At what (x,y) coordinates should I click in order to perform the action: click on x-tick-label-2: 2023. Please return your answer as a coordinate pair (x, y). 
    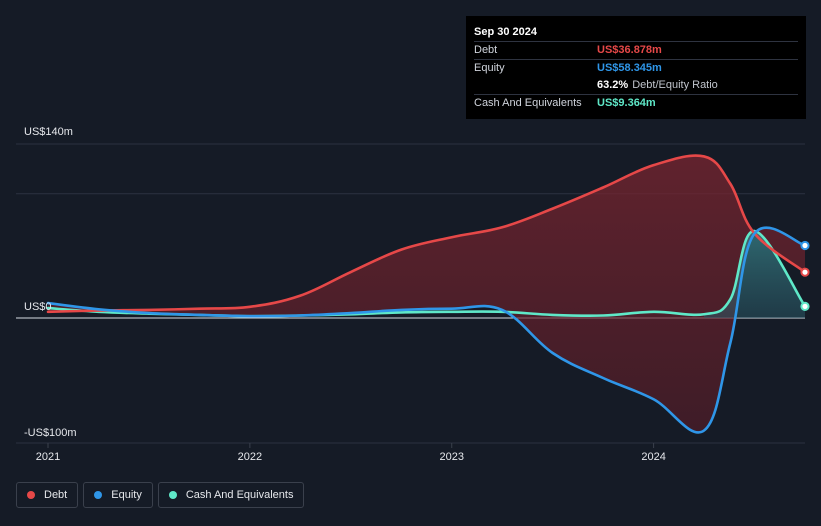
    Looking at the image, I should click on (451, 457).